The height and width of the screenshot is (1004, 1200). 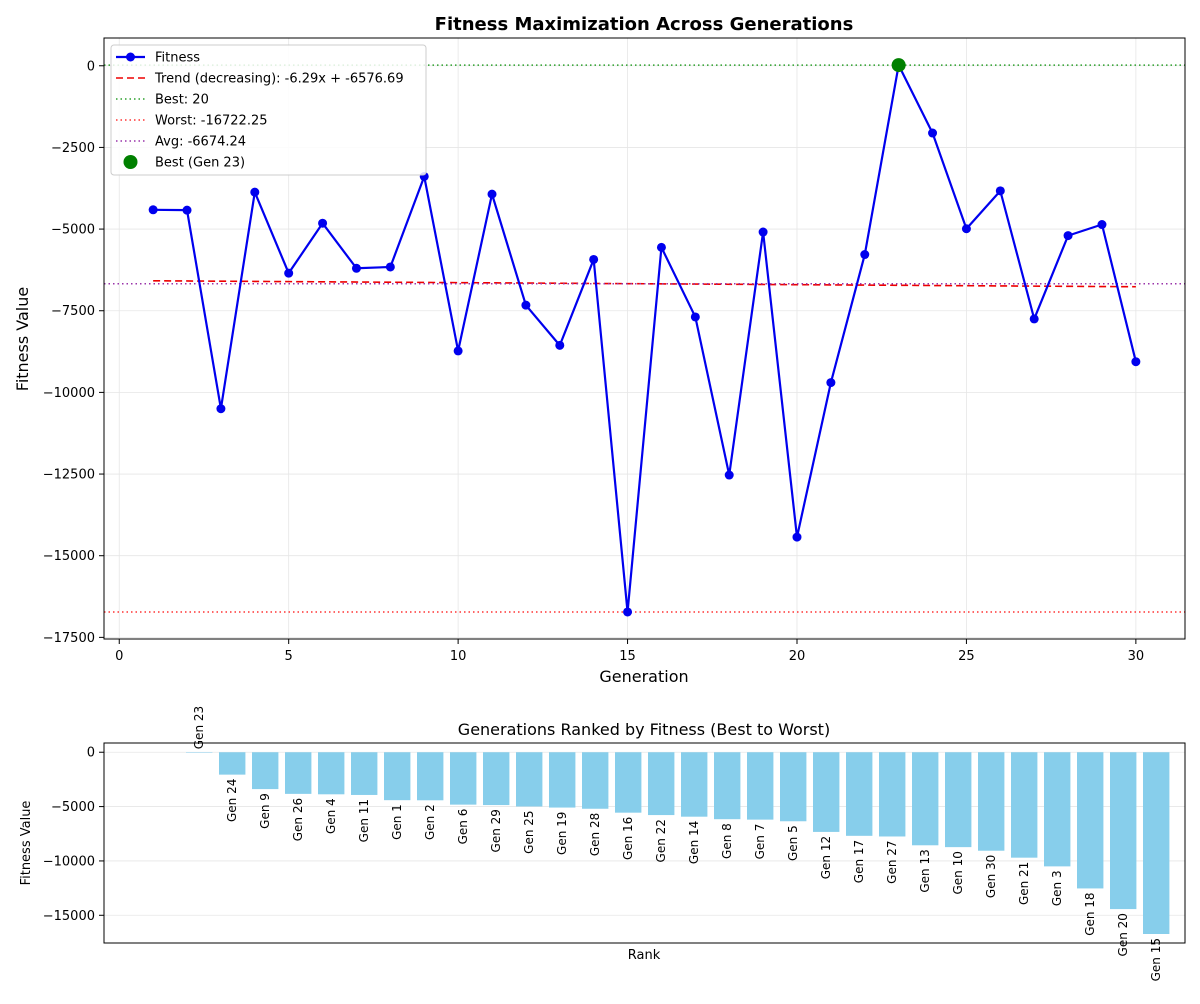 I want to click on bar-label: Gen 6, so click(x=463, y=827).